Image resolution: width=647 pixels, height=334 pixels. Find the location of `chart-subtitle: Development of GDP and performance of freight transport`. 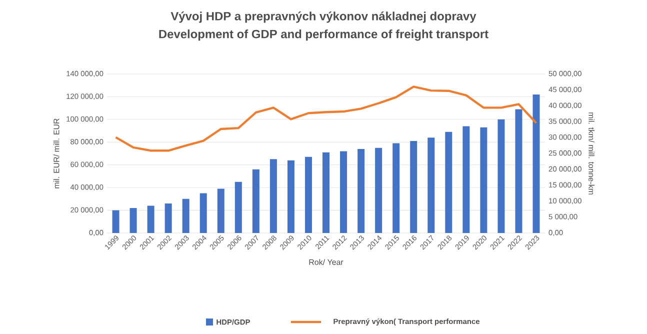

chart-subtitle: Development of GDP and performance of freight transport is located at coordinates (323, 35).